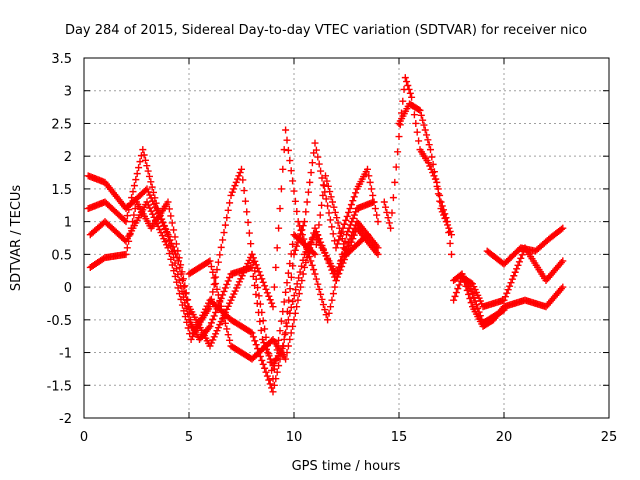  Describe the element at coordinates (483, 298) in the screenshot. I see `series-track-k` at that location.